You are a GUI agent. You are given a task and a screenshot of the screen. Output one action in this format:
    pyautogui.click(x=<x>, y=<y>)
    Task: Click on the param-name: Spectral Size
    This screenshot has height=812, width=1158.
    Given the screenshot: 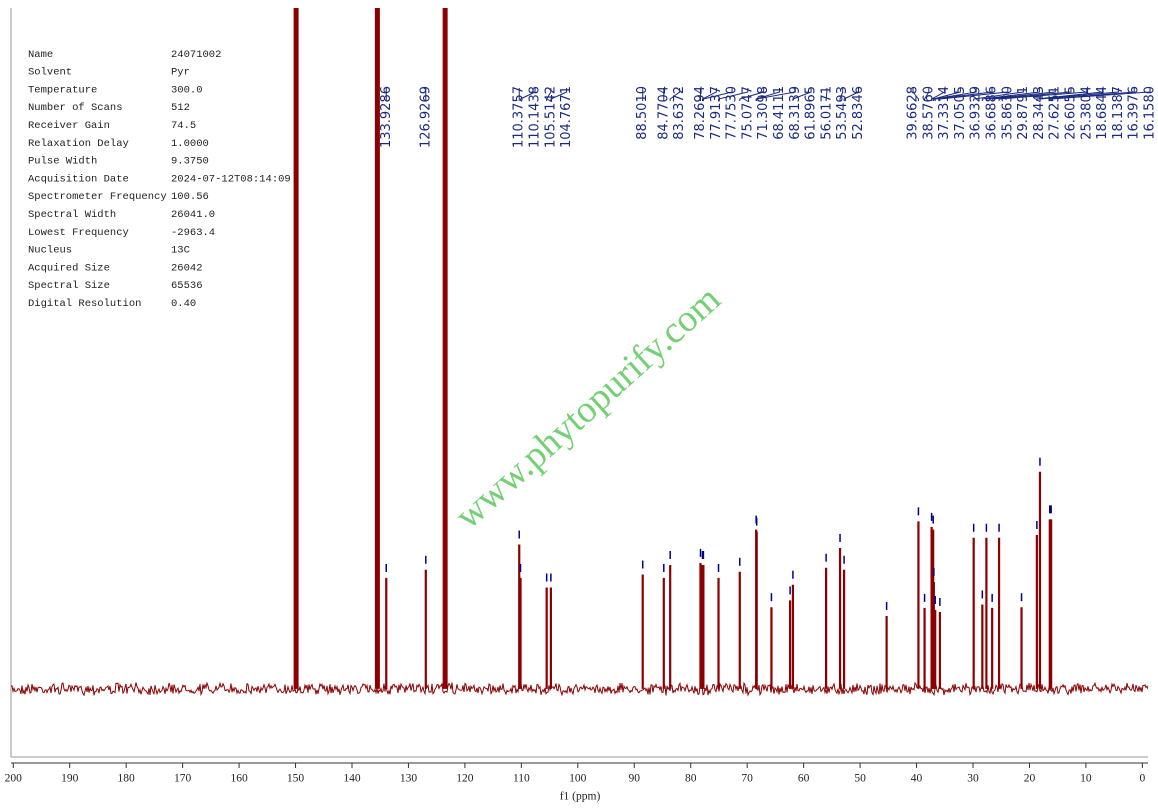 What is the action you would take?
    pyautogui.click(x=69, y=286)
    